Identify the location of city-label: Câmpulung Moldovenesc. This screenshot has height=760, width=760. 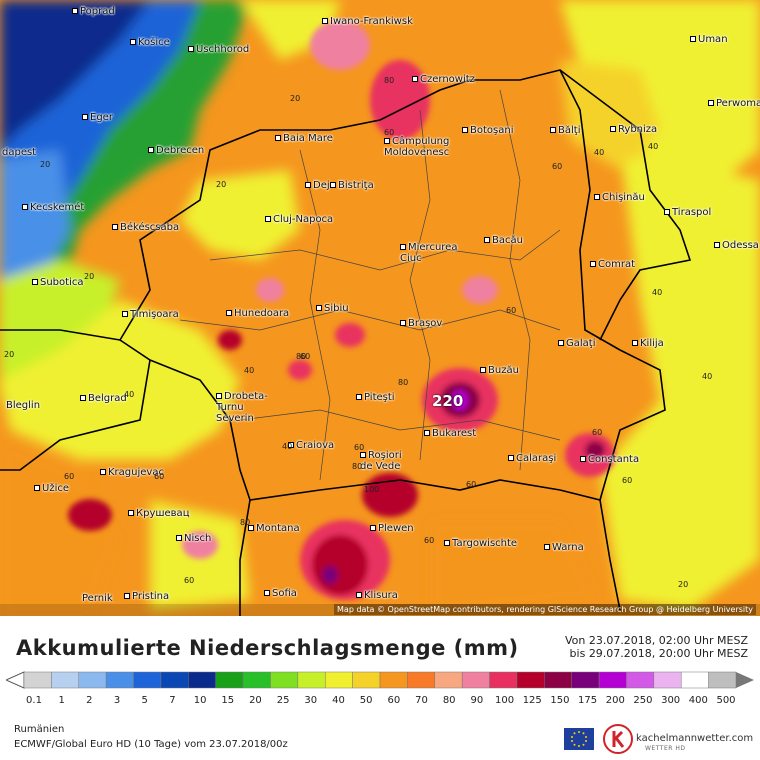
(417, 147).